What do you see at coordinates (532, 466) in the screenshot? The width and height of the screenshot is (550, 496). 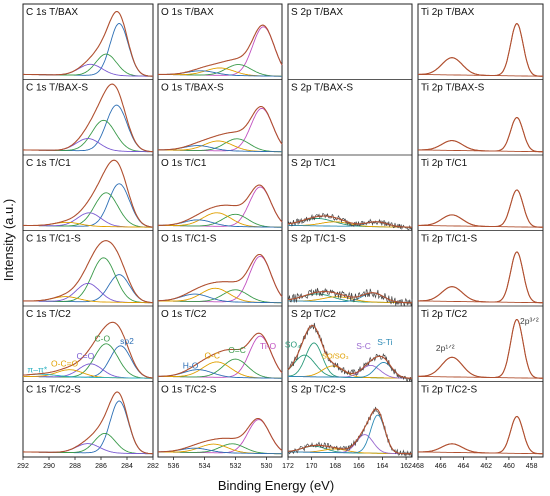 I see `x-tick-label: 458` at bounding box center [532, 466].